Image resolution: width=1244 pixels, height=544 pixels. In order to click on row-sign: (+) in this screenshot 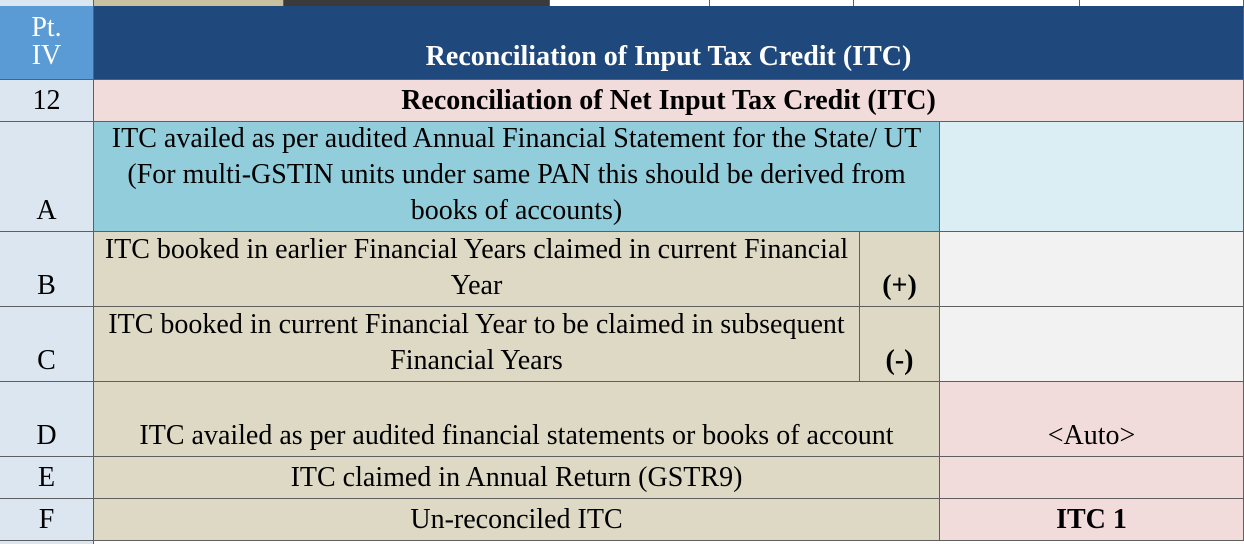, I will do `click(899, 285)`.